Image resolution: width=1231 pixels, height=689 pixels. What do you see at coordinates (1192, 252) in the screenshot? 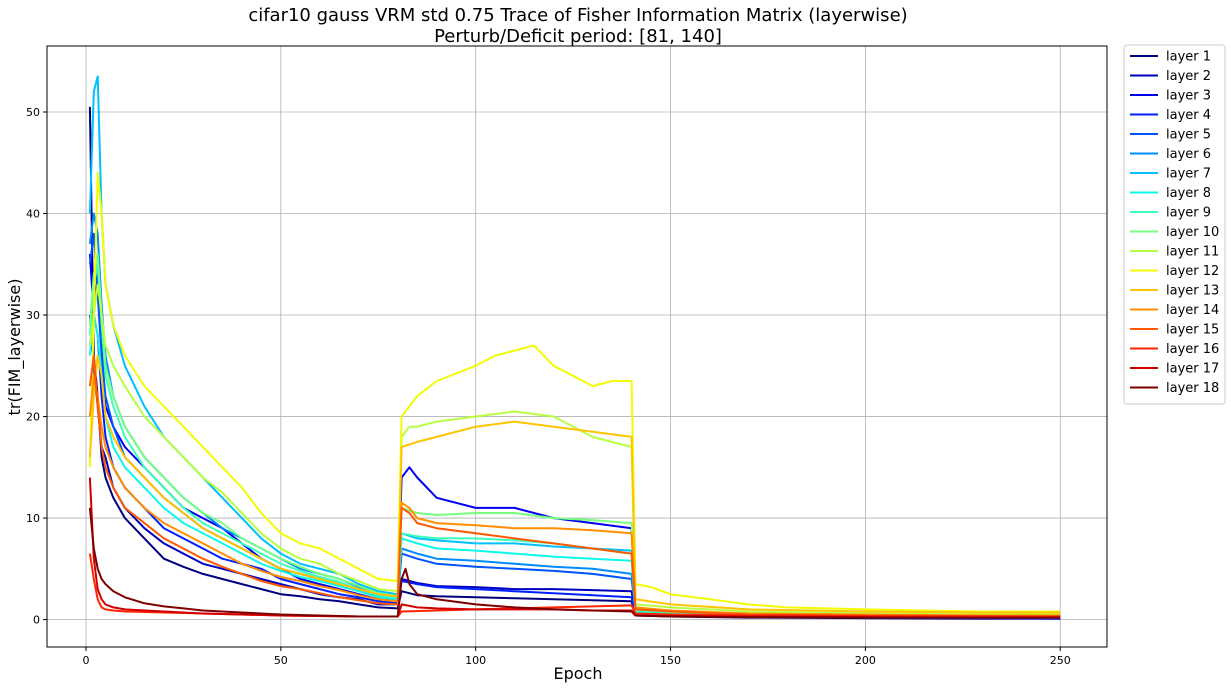
I see `legend-label: layer 11` at bounding box center [1192, 252].